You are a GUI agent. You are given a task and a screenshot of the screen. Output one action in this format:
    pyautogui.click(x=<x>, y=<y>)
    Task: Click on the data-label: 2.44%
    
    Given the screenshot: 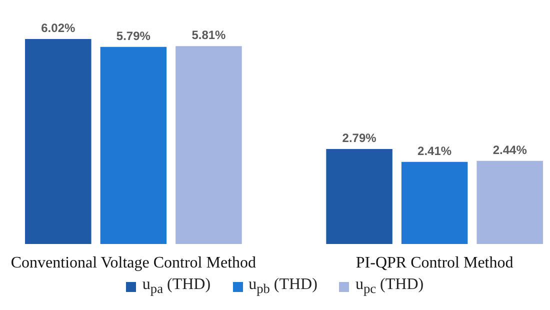 What is the action you would take?
    pyautogui.click(x=510, y=149)
    